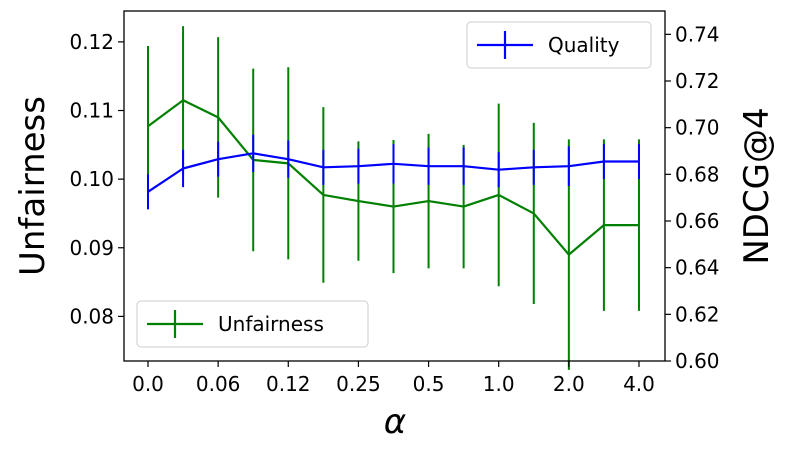  Describe the element at coordinates (33, 186) in the screenshot. I see `left-axis-title: Unfairness` at that location.